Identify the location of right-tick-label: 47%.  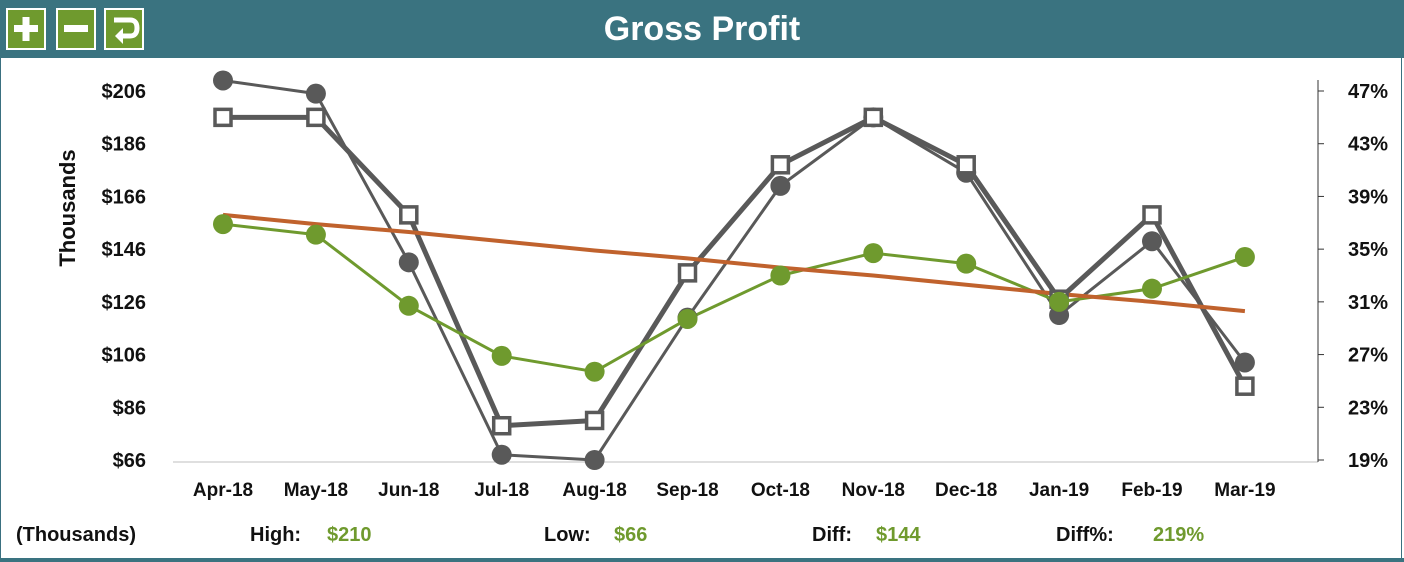
(1368, 92).